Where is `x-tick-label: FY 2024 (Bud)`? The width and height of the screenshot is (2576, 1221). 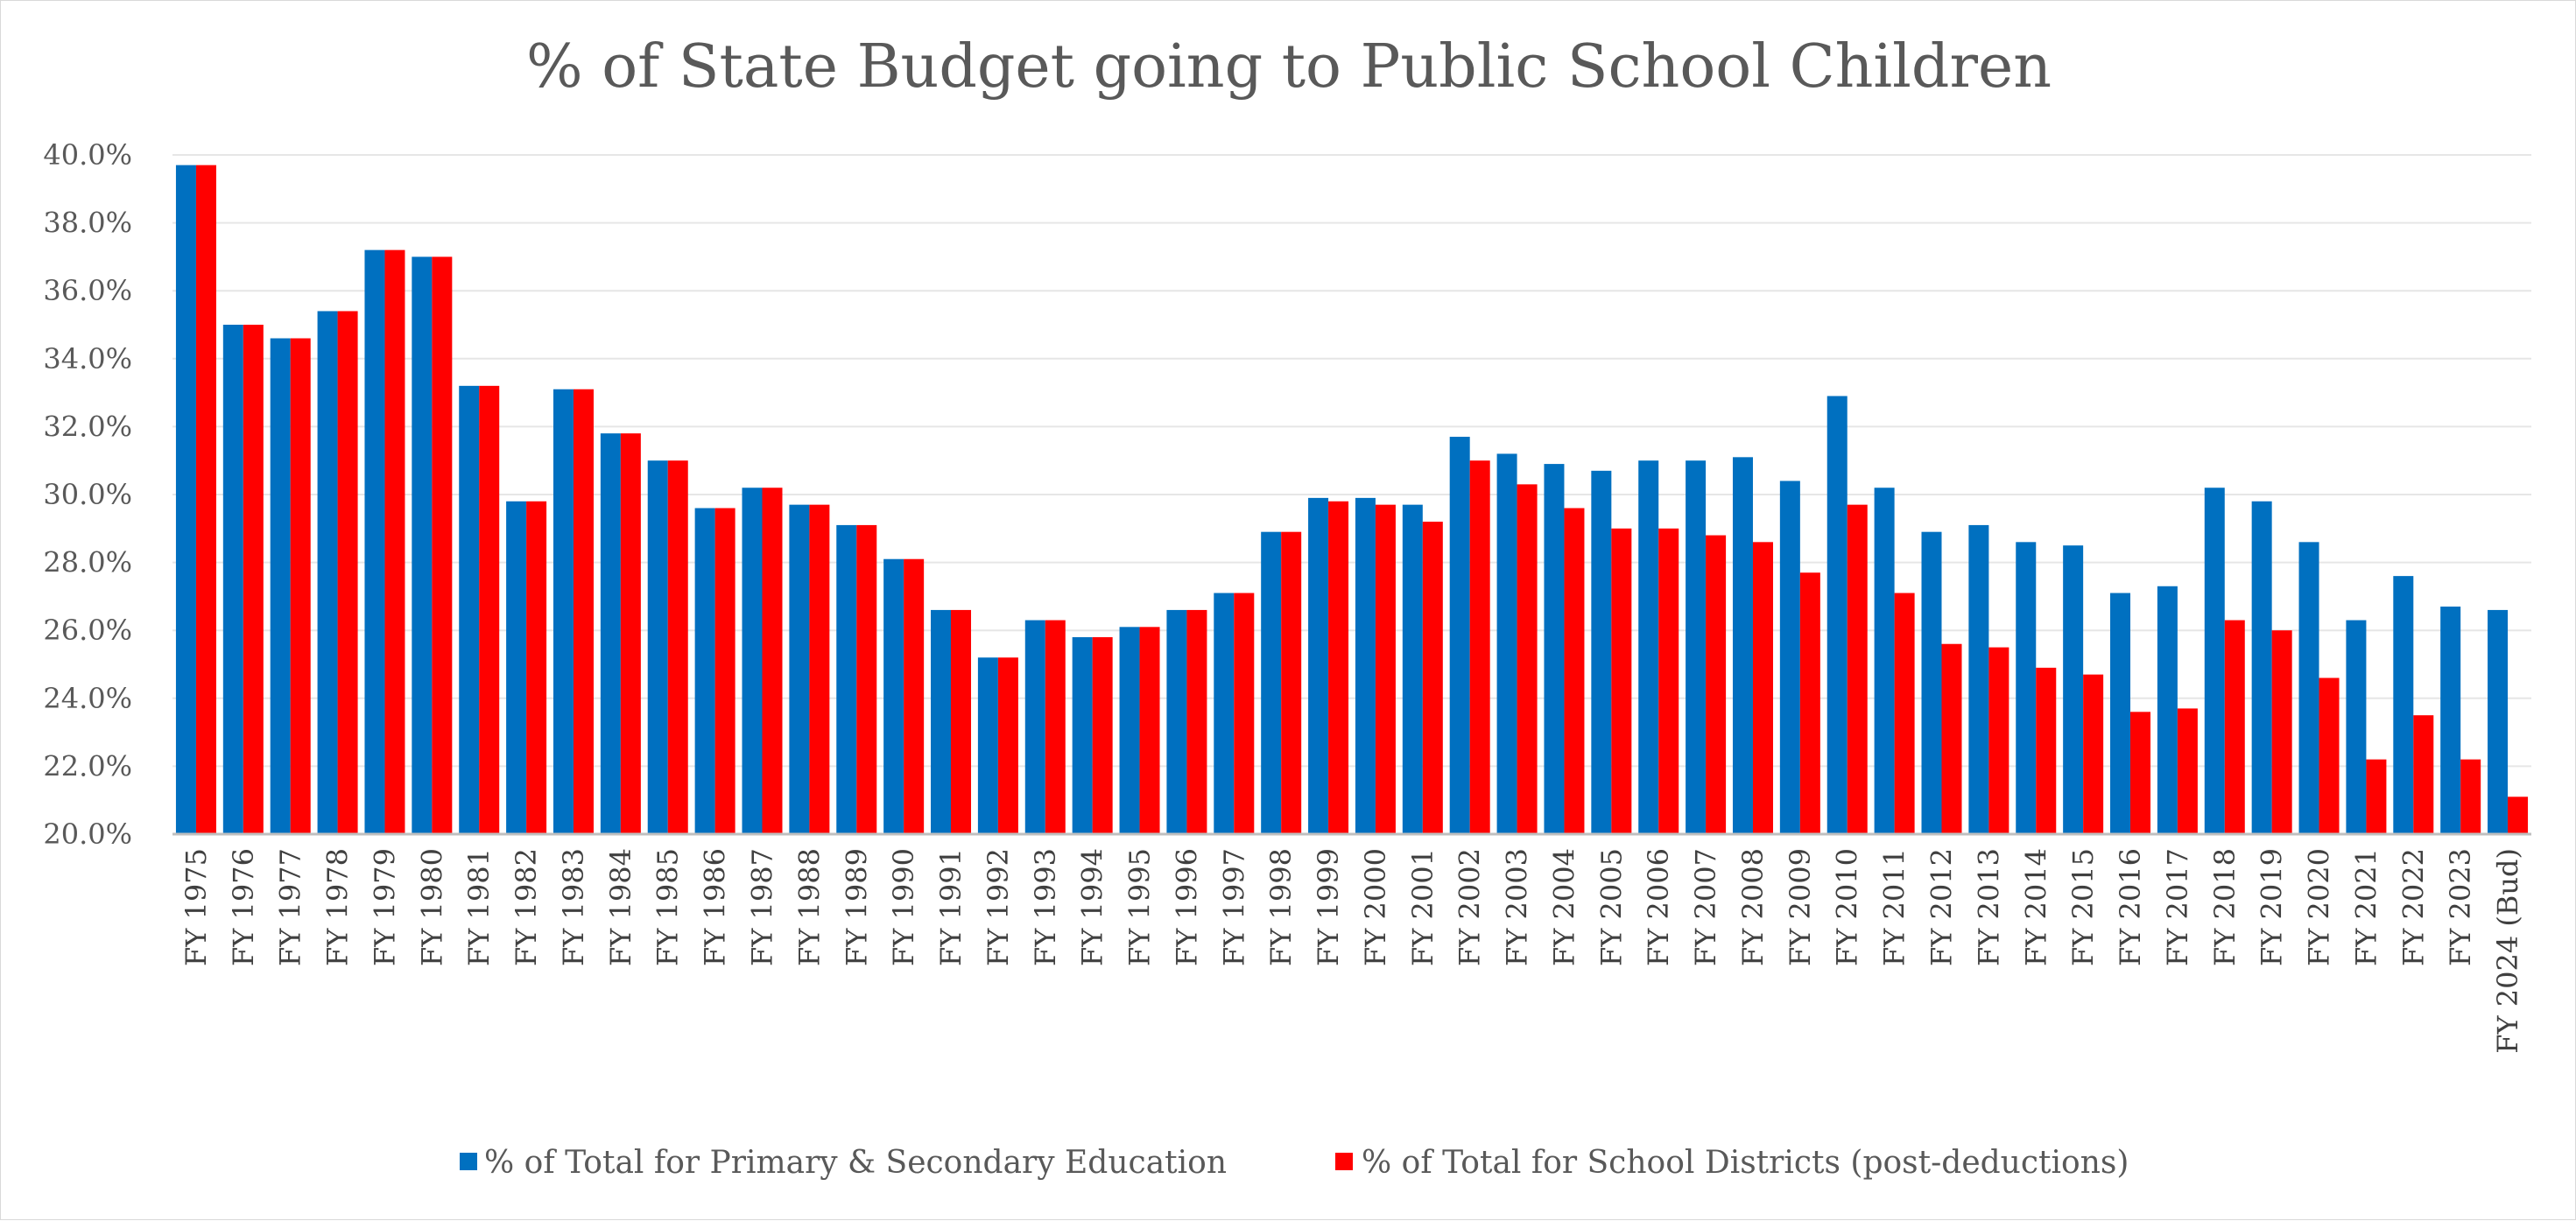 x-tick-label: FY 2024 (Bud) is located at coordinates (2507, 951).